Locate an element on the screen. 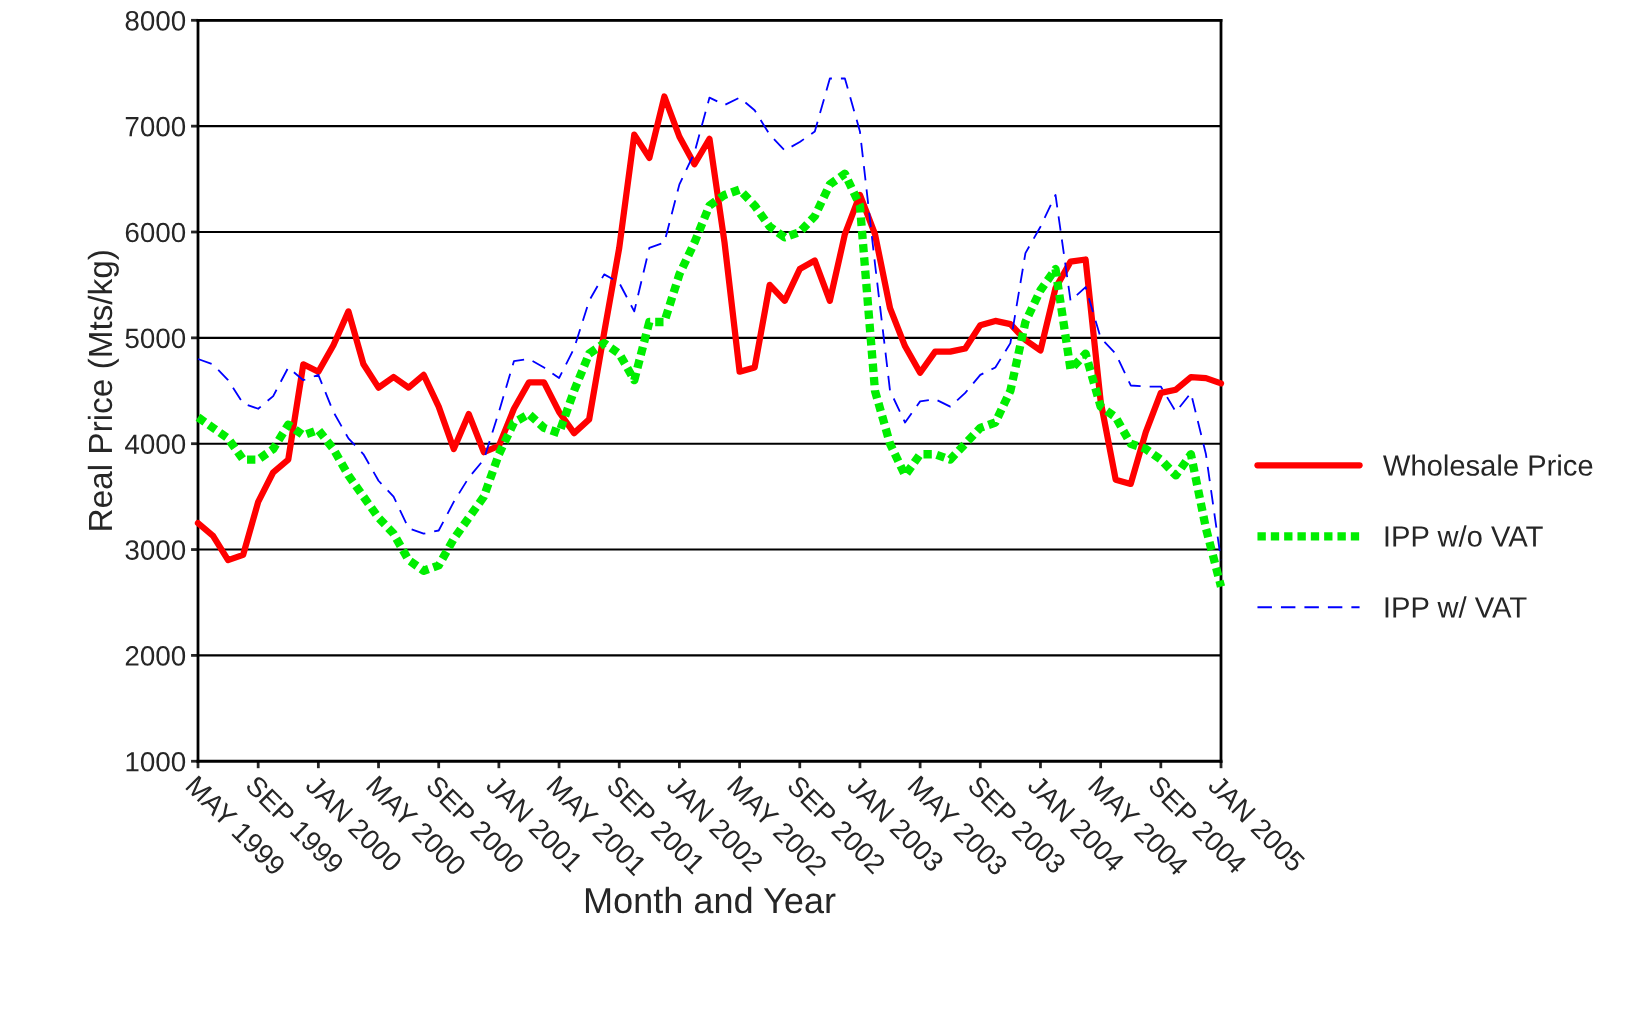 This screenshot has width=1650, height=1015. legend-label: IPP w/ VAT is located at coordinates (1456, 607).